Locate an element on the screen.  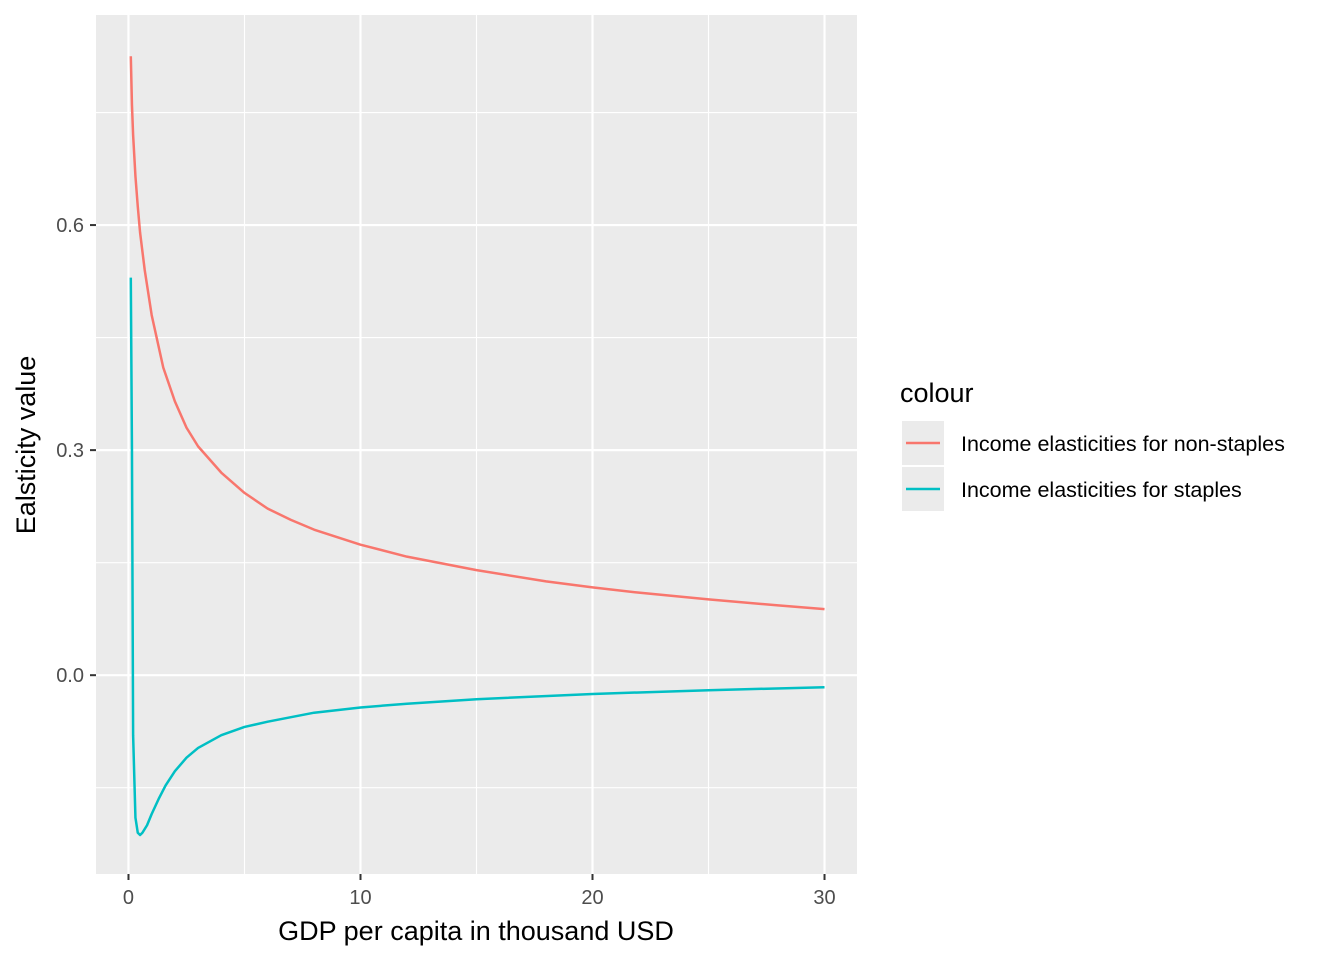
y-tick-label: 0.3 is located at coordinates (70, 451).